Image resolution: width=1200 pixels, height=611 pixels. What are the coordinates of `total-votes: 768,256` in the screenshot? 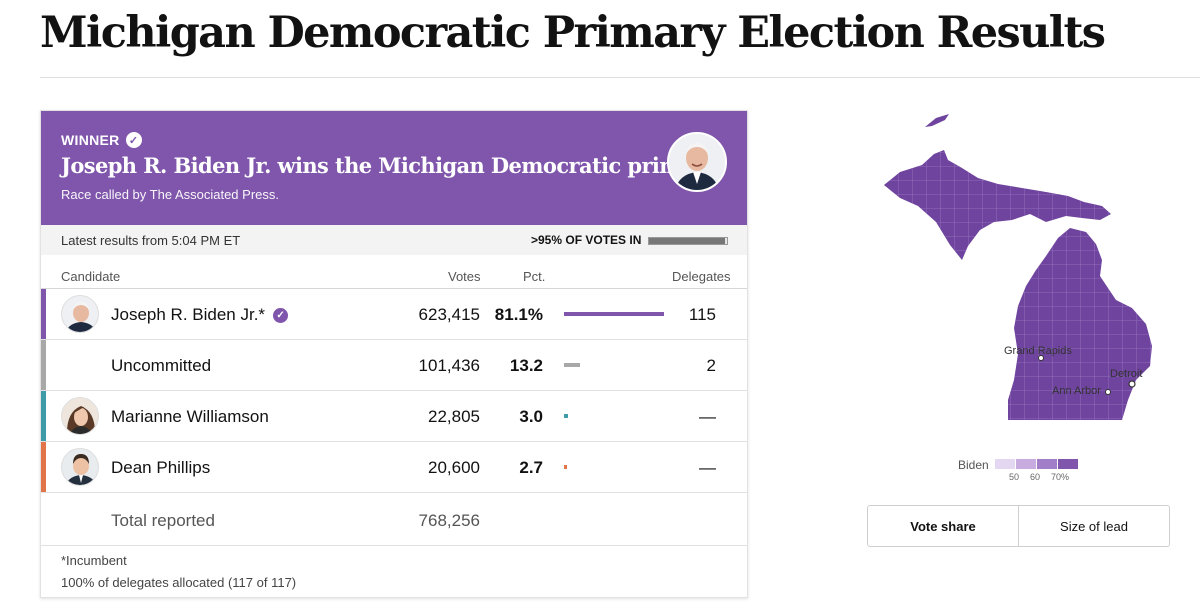 It's located at (449, 520).